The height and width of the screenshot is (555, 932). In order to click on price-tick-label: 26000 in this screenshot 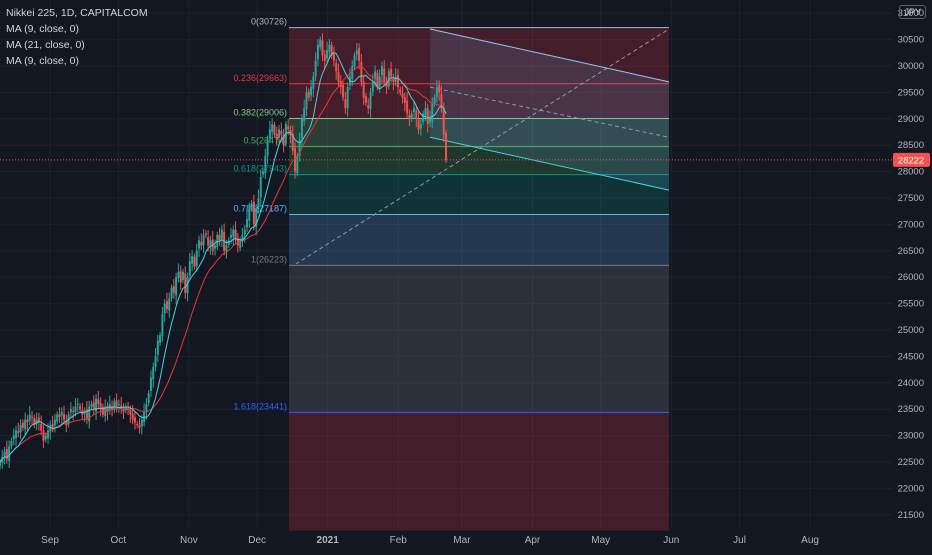, I will do `click(911, 277)`.